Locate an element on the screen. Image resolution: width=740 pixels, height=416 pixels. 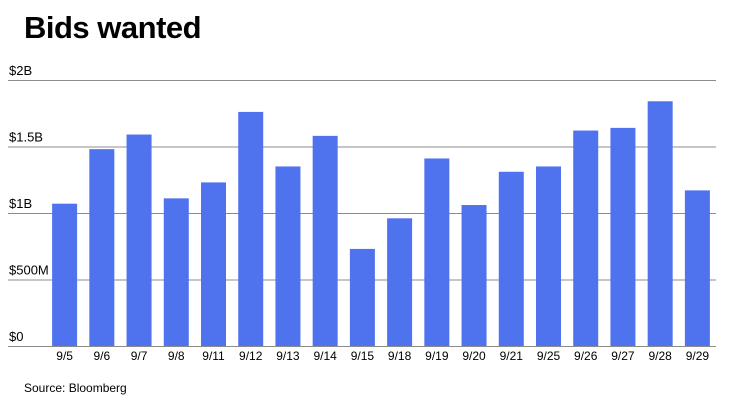
x-tick-label: 9/14 is located at coordinates (325, 356).